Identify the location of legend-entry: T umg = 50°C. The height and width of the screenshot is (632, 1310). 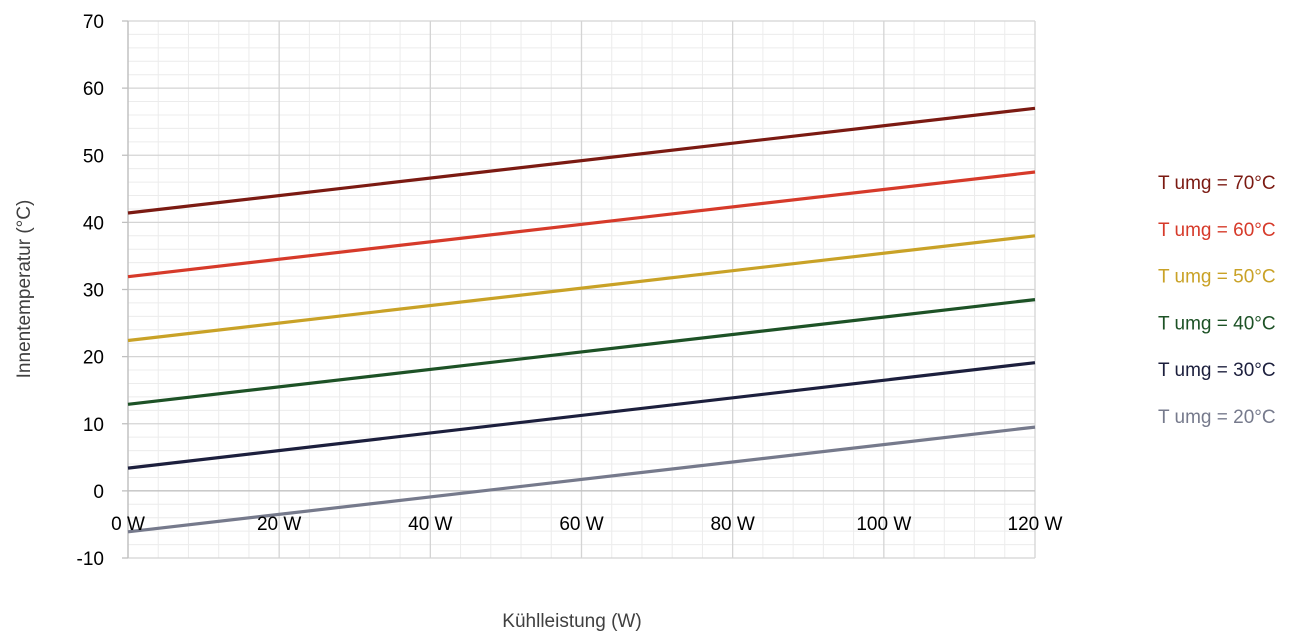
(1217, 277).